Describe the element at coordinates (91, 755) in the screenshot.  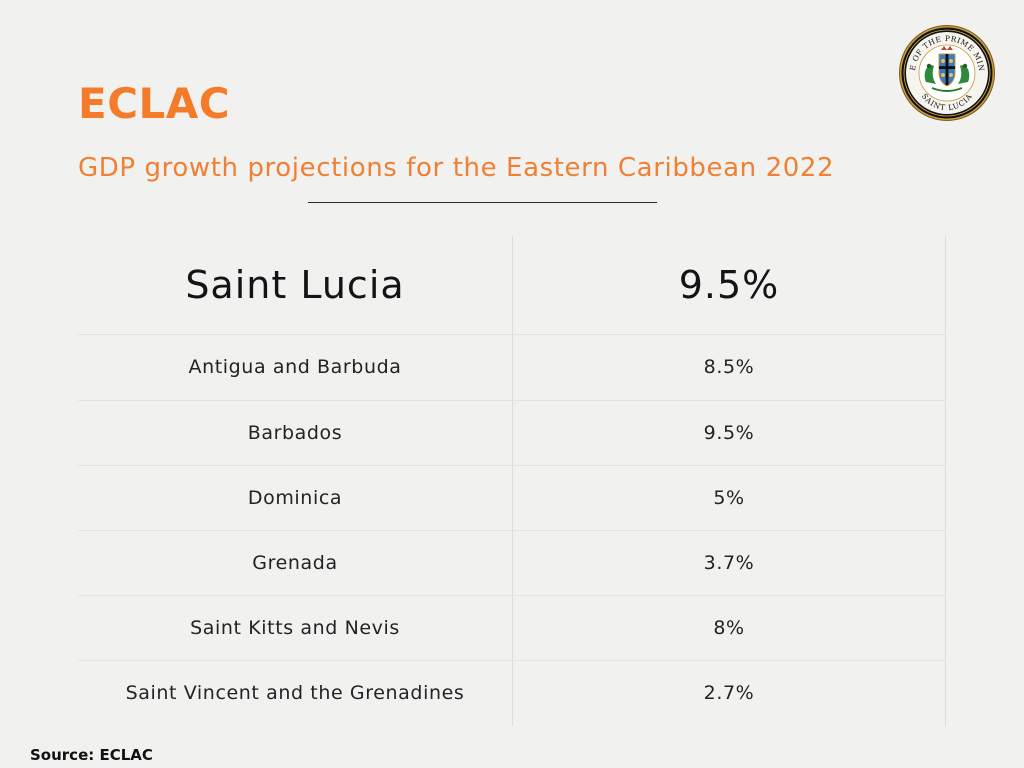
I see `source-note: Source: ECLAC` at that location.